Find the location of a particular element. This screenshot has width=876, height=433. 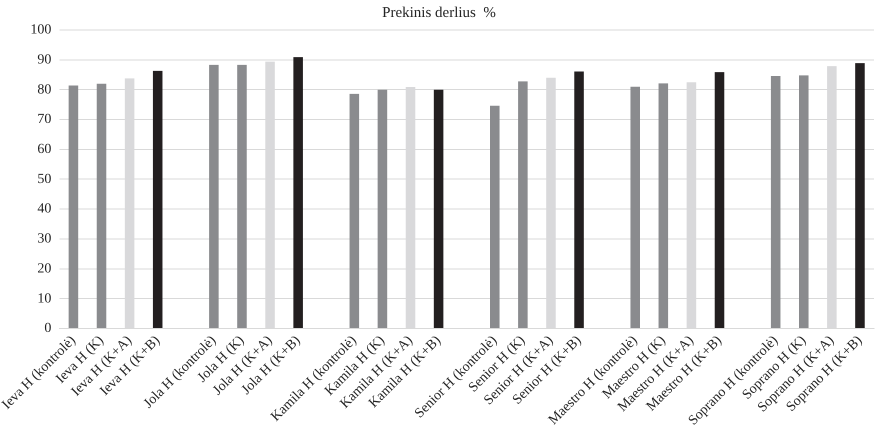

chart-title: Prekinis derlius % is located at coordinates (439, 12).